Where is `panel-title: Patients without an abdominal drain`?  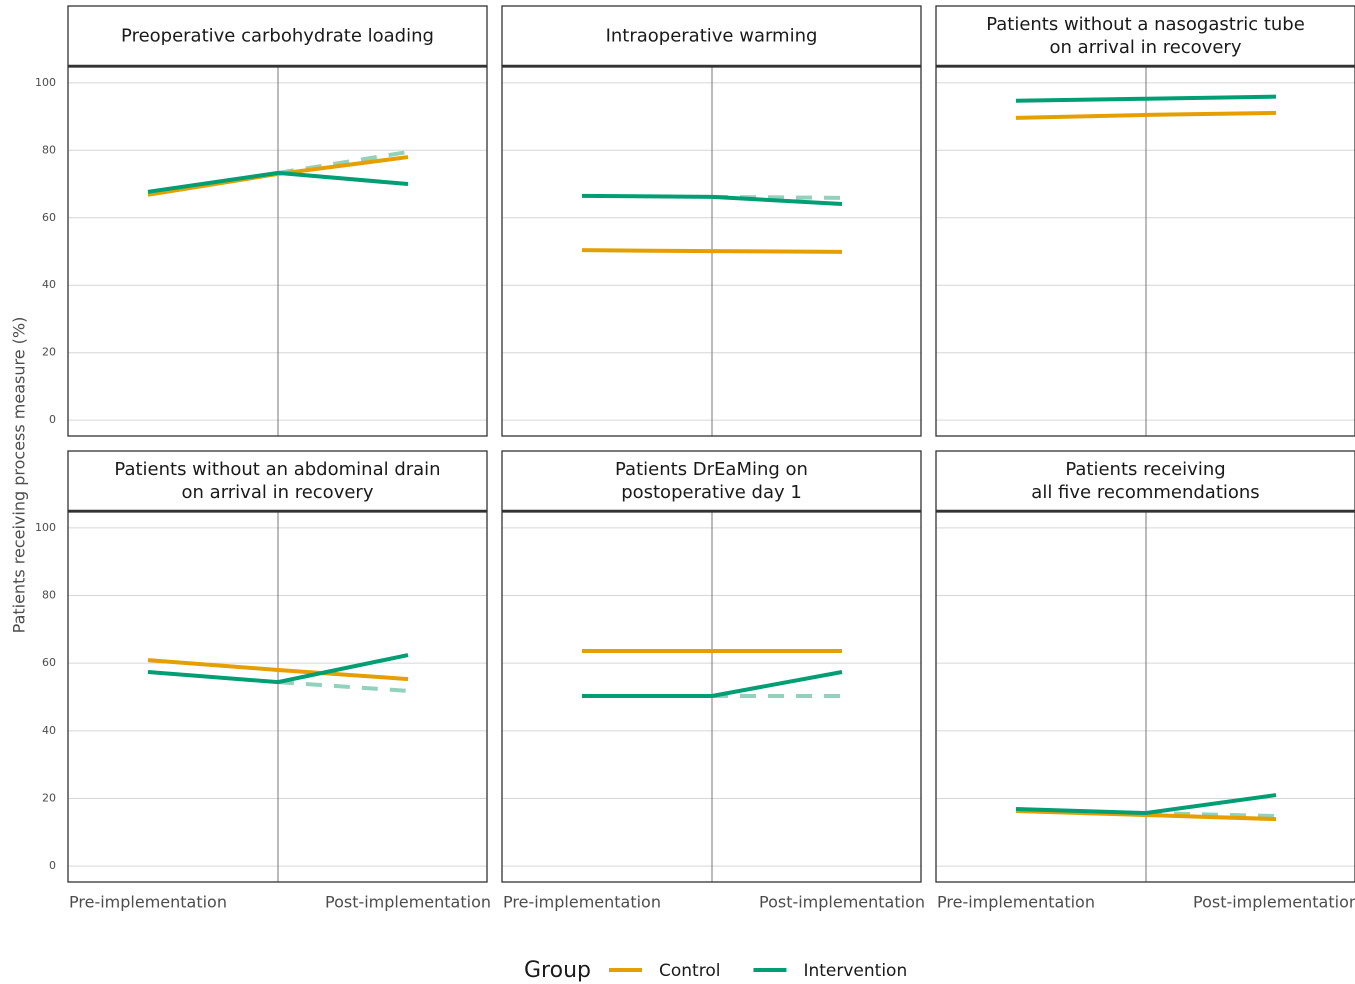
panel-title: Patients without an abdominal drain is located at coordinates (277, 469).